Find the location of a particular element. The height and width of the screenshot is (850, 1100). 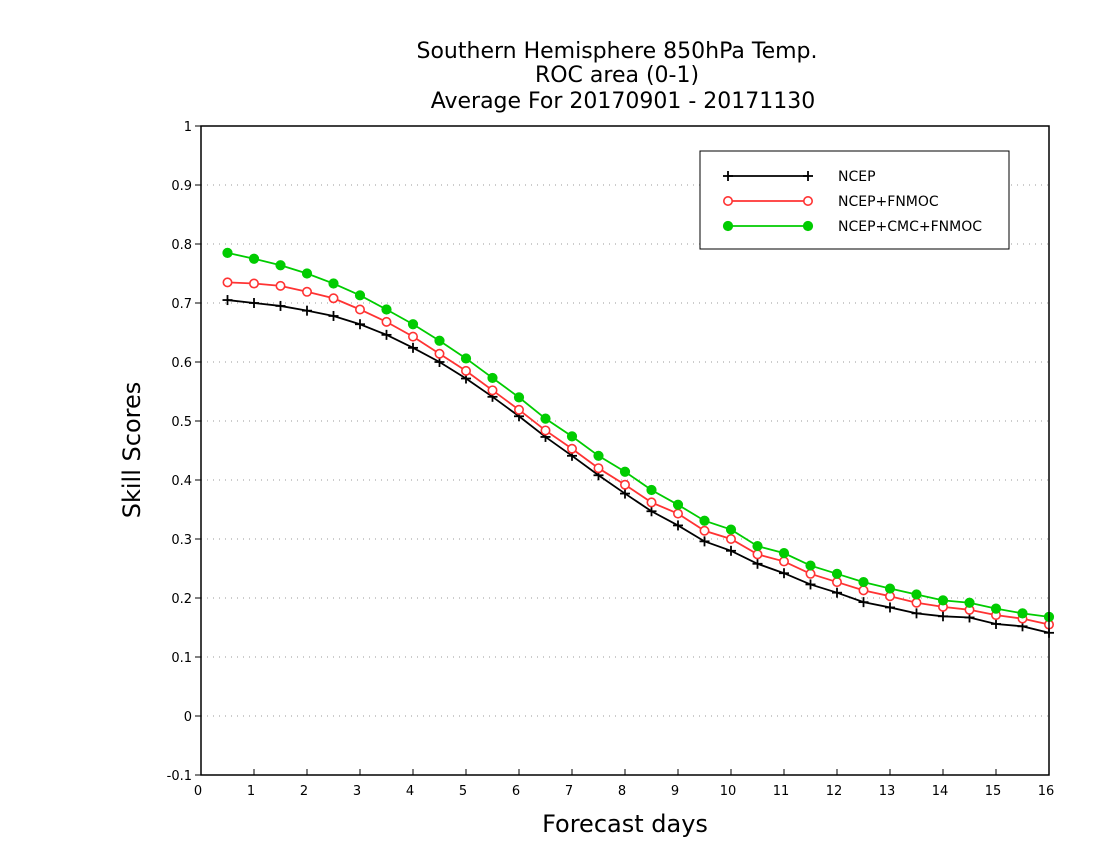

x-tick-label: 8 is located at coordinates (622, 791).